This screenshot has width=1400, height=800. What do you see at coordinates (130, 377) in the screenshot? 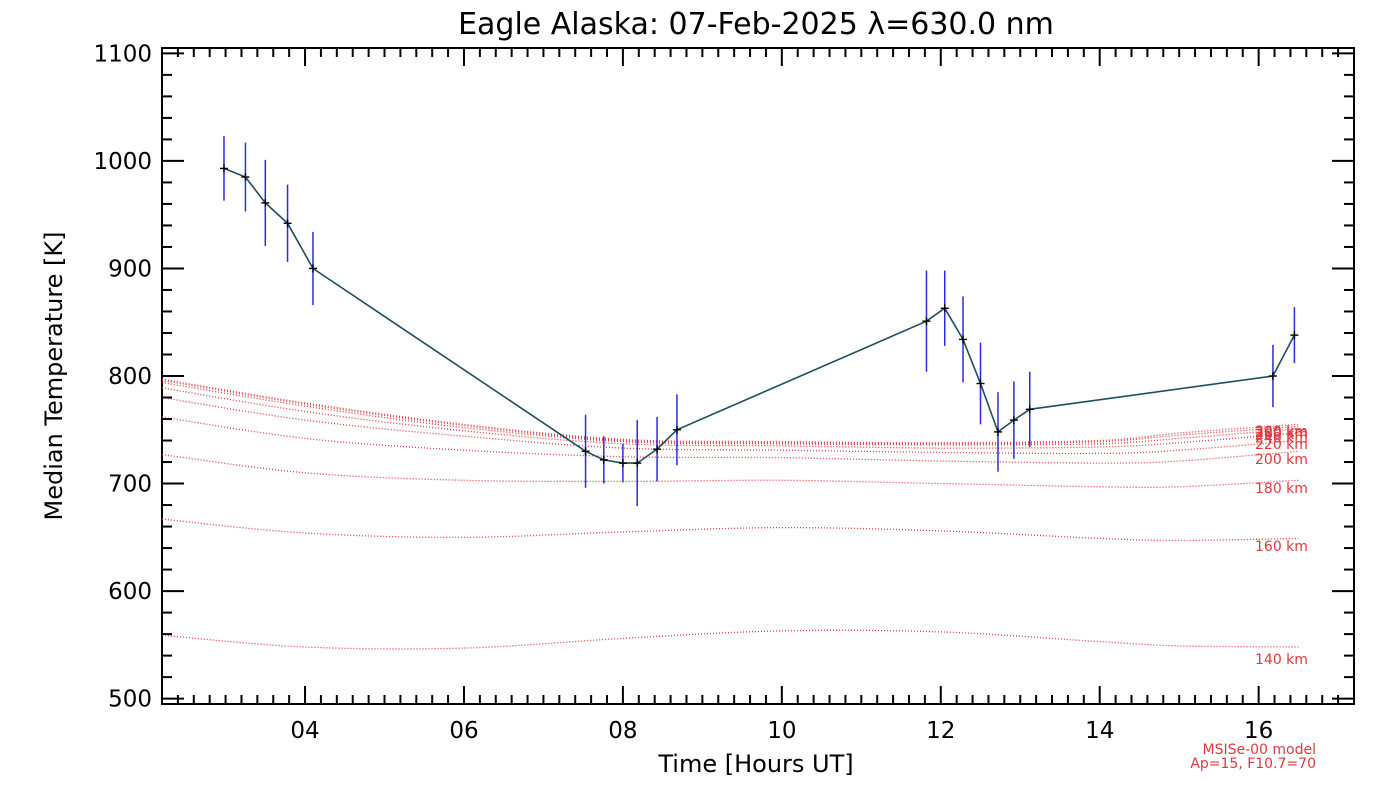
I see `y-tick-label: 800` at bounding box center [130, 377].